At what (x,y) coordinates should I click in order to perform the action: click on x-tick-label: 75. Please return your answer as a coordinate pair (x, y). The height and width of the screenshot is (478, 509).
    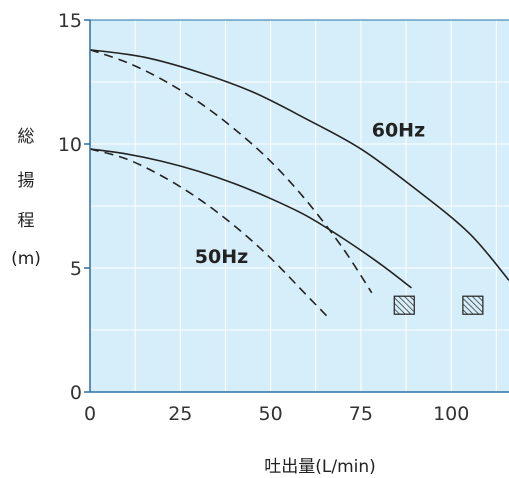
    Looking at the image, I should click on (361, 414).